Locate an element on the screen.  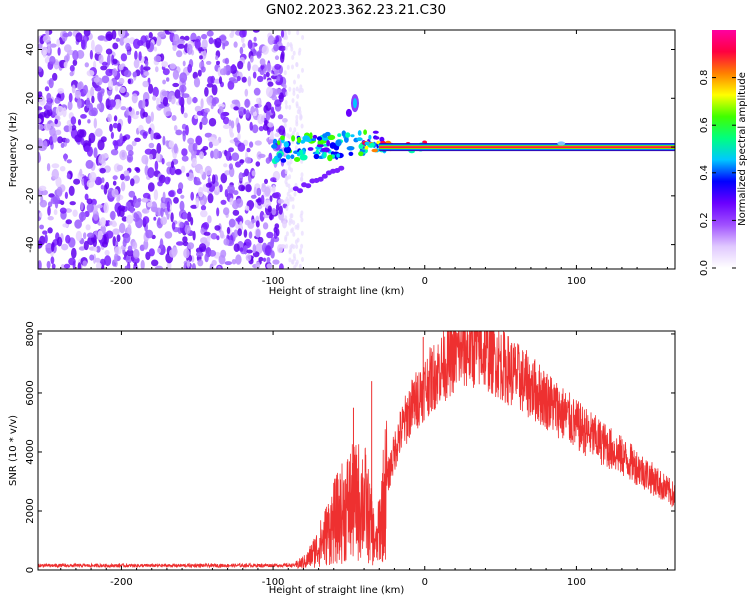
spectrogram-x-tick-label: -200 is located at coordinates (121, 281).